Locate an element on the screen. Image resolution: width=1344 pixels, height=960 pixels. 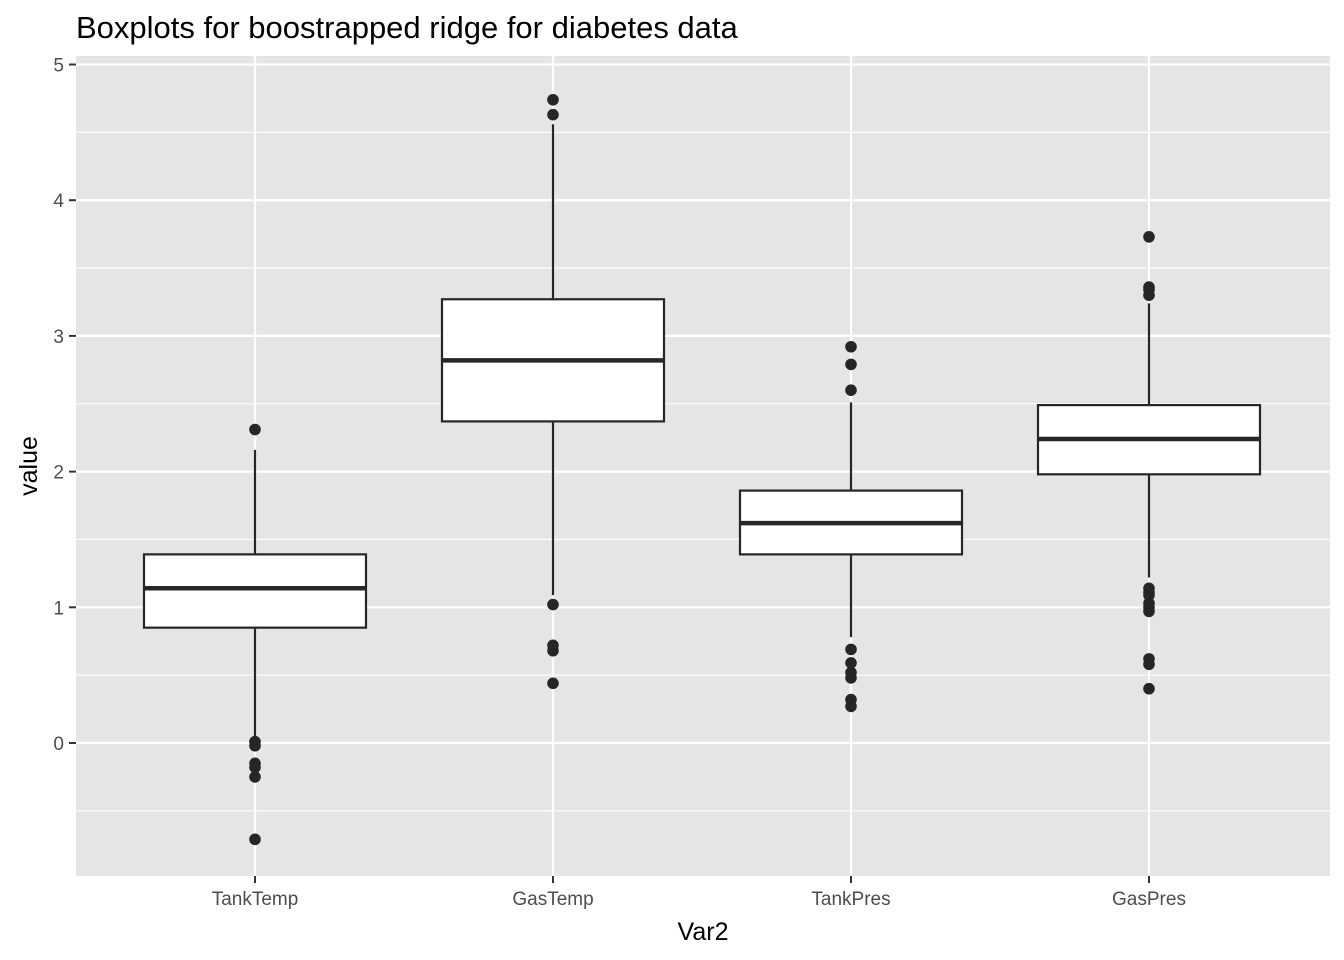
y-axis: 0 1 2 3 4 5 is located at coordinates (64, 405).